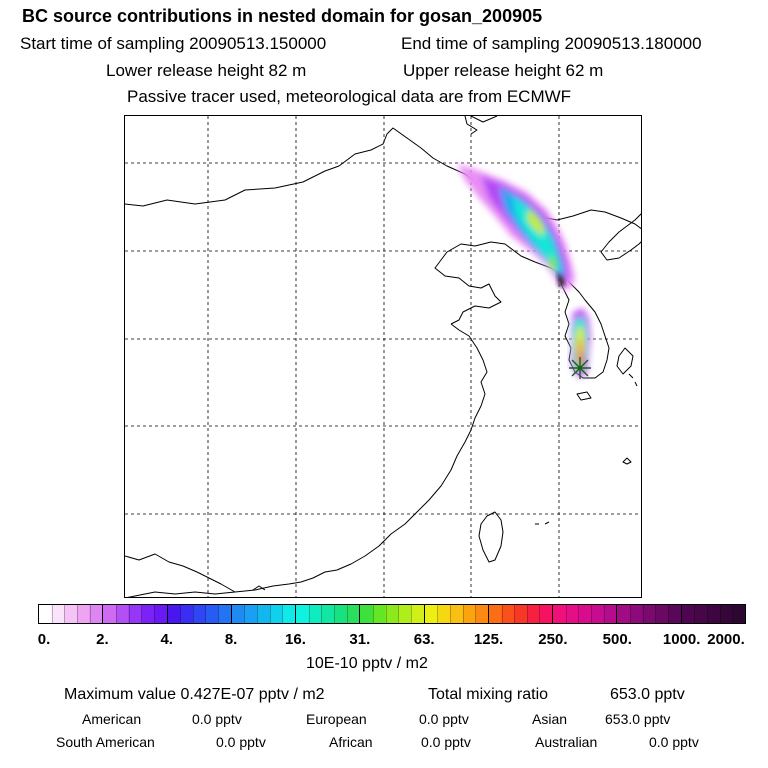 This screenshot has height=768, width=768. Describe the element at coordinates (481, 125) in the screenshot. I see `russia-border` at that location.